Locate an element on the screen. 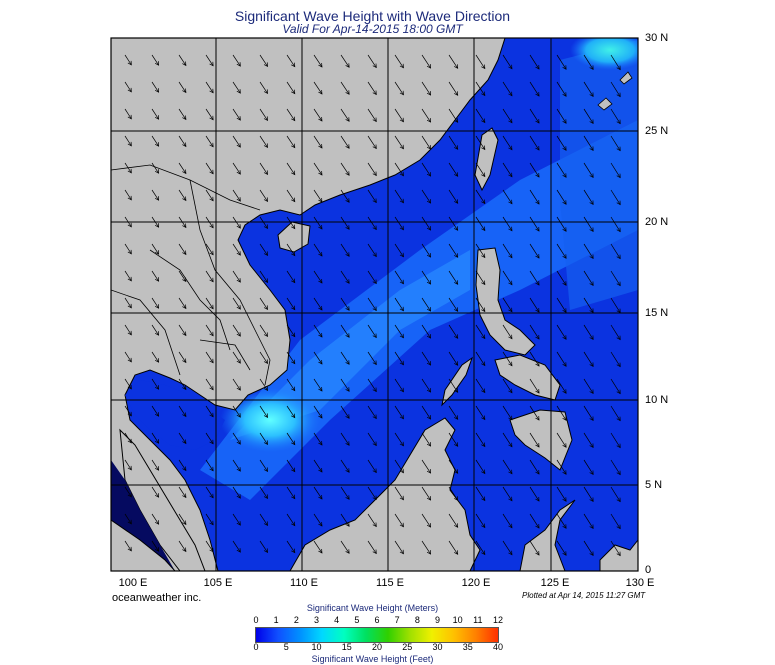  colorbar-tick: 12 is located at coordinates (497, 620).